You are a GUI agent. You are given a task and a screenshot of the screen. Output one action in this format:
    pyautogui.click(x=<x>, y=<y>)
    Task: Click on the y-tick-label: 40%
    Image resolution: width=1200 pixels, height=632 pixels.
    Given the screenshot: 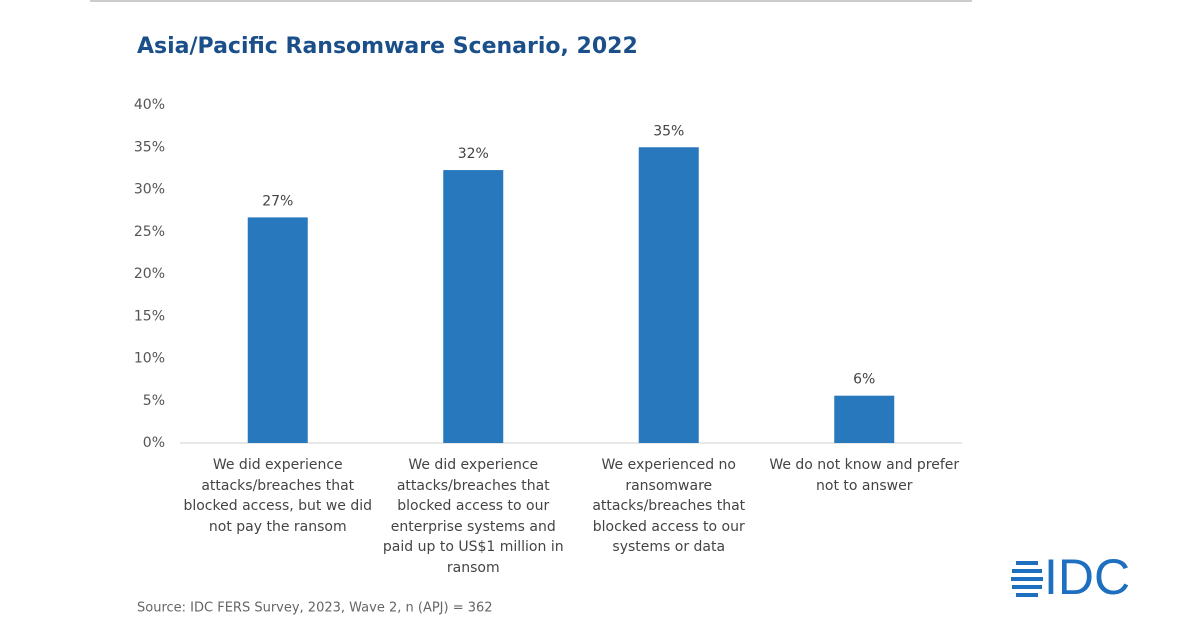 What is the action you would take?
    pyautogui.click(x=149, y=105)
    